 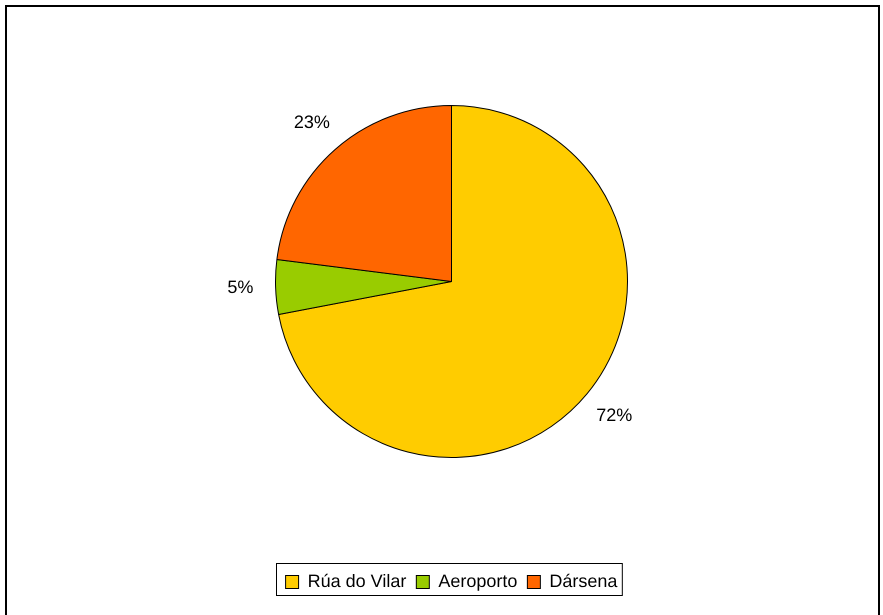 What do you see at coordinates (312, 122) in the screenshot?
I see `data-label: 23%` at bounding box center [312, 122].